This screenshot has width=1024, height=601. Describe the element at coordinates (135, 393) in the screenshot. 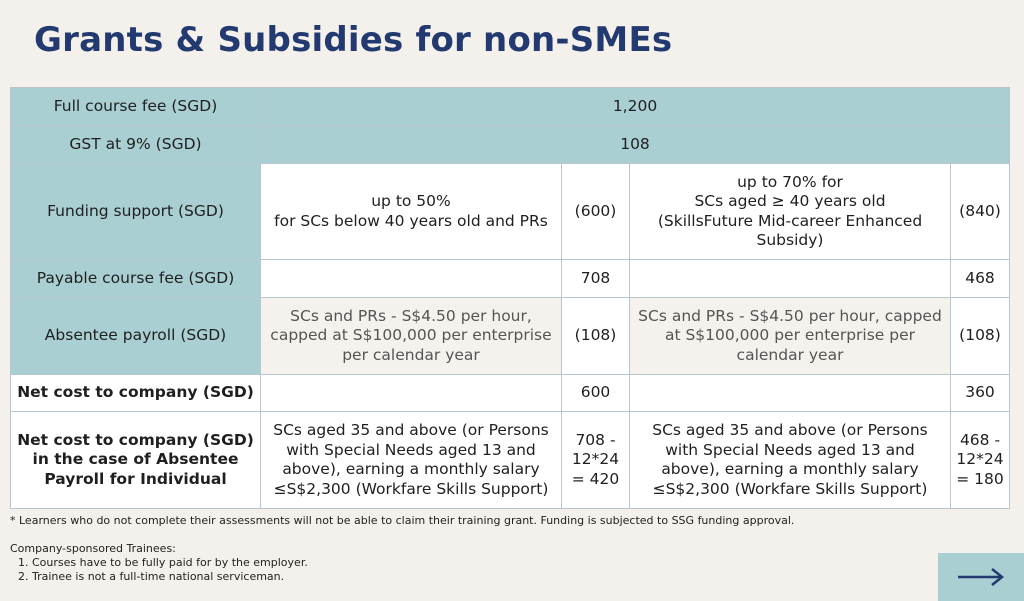

I see `net-cost-label: Net cost to company (SGD)` at that location.